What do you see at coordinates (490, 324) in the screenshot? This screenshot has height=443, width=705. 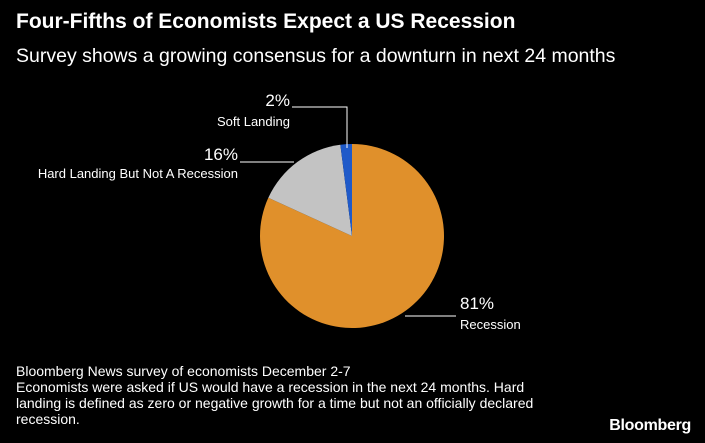 I see `slice-label-recession: Recession` at bounding box center [490, 324].